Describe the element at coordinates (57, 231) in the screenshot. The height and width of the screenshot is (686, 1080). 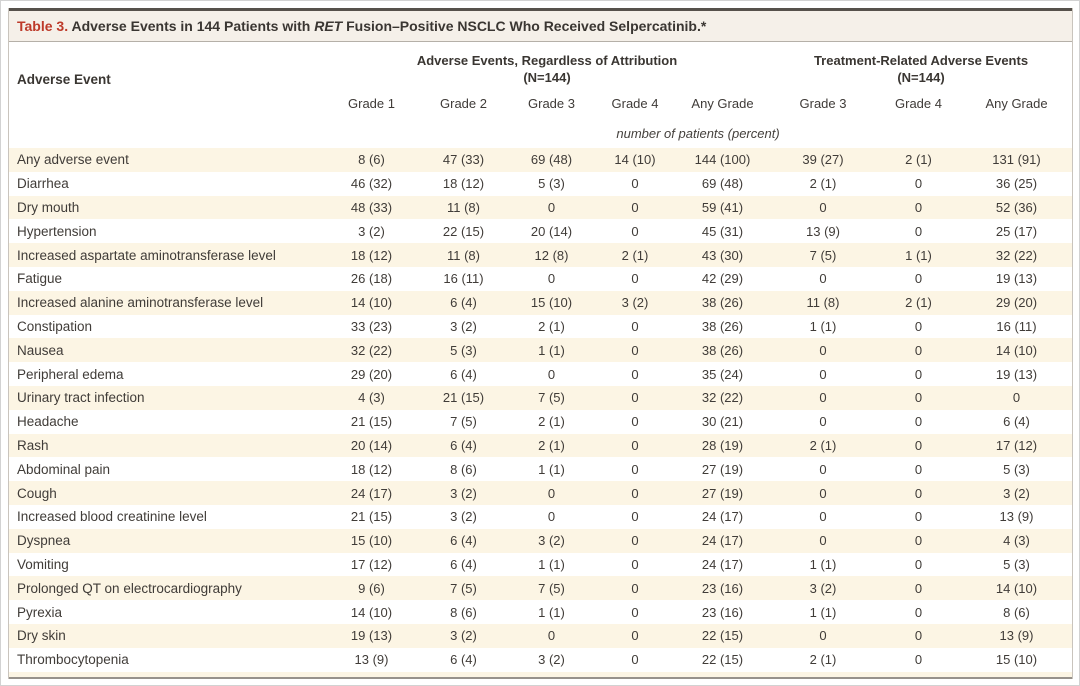
I see `adverse-event-name: Hypertension` at that location.